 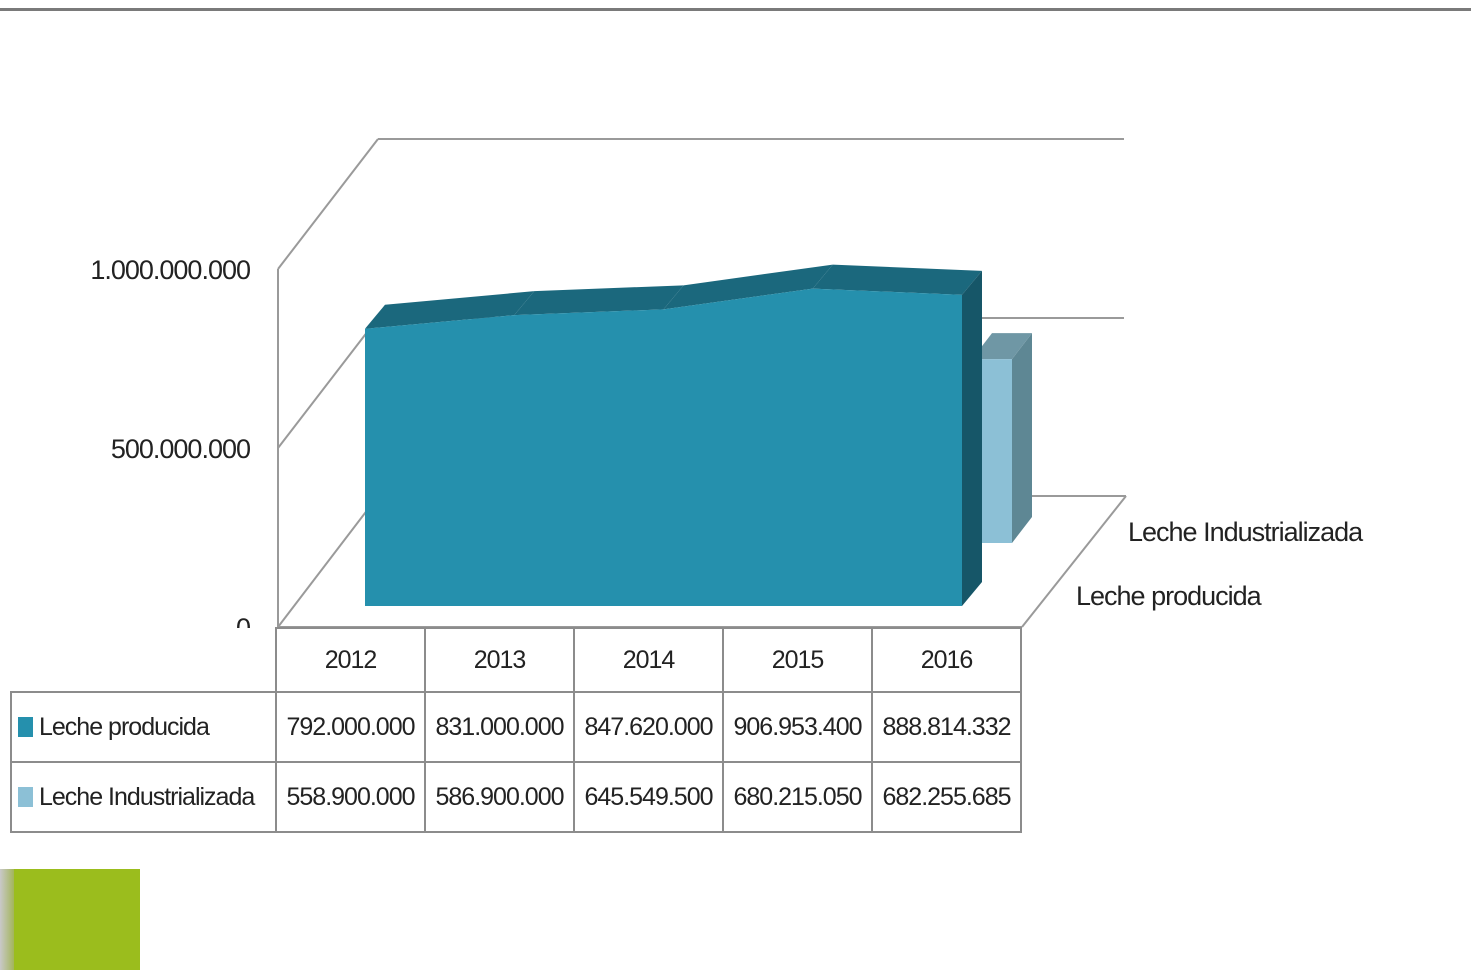 What do you see at coordinates (147, 796) in the screenshot?
I see `series-name: Leche Industrializada` at bounding box center [147, 796].